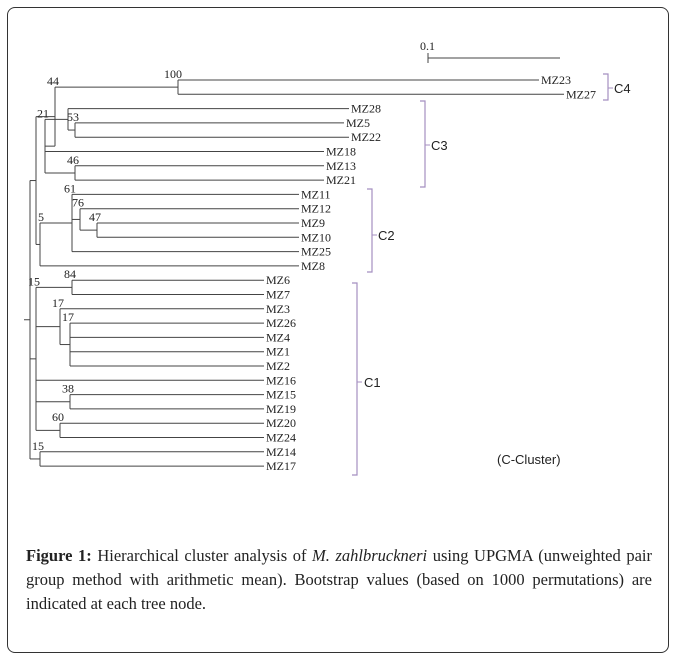  What do you see at coordinates (313, 266) in the screenshot?
I see `leaf-label: MZ8` at bounding box center [313, 266].